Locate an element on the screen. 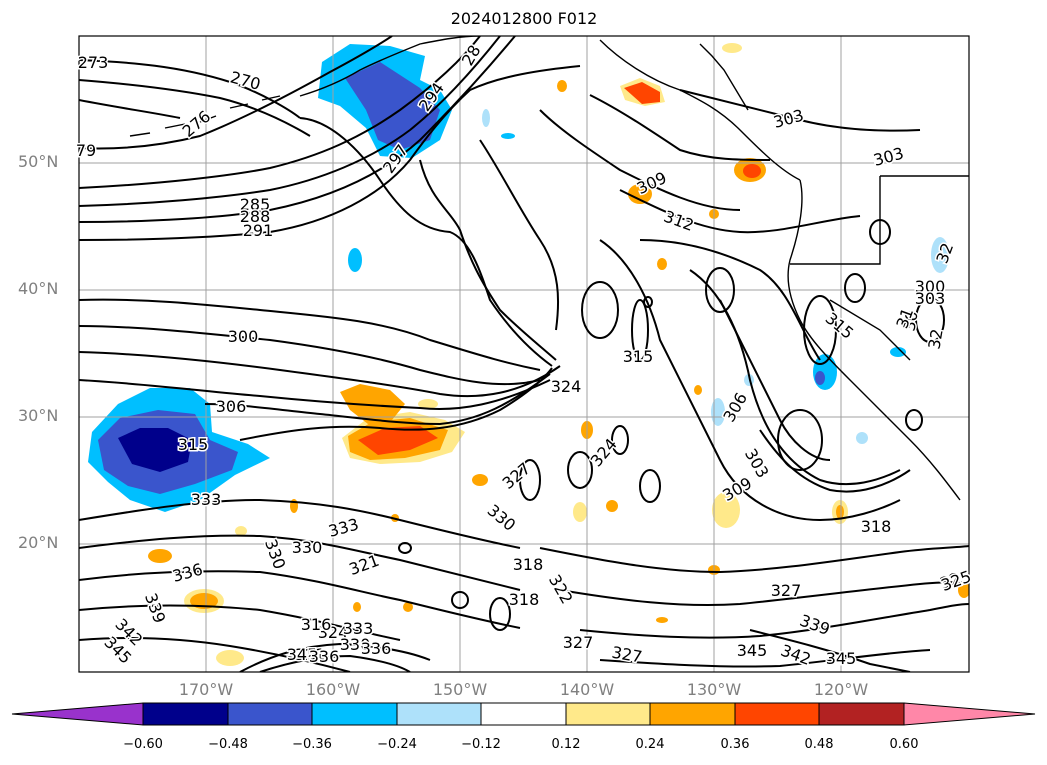  map-title: 2024012800 F012 is located at coordinates (524, 18).